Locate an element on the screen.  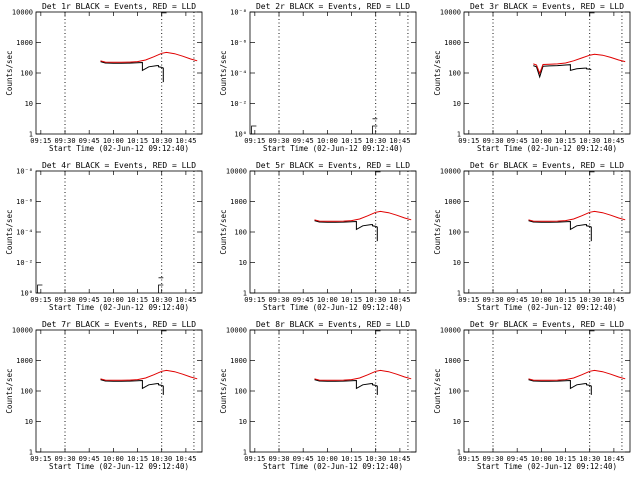
panel-title: Det 3r BLACK = Events, RED = LLD is located at coordinates (547, 6).